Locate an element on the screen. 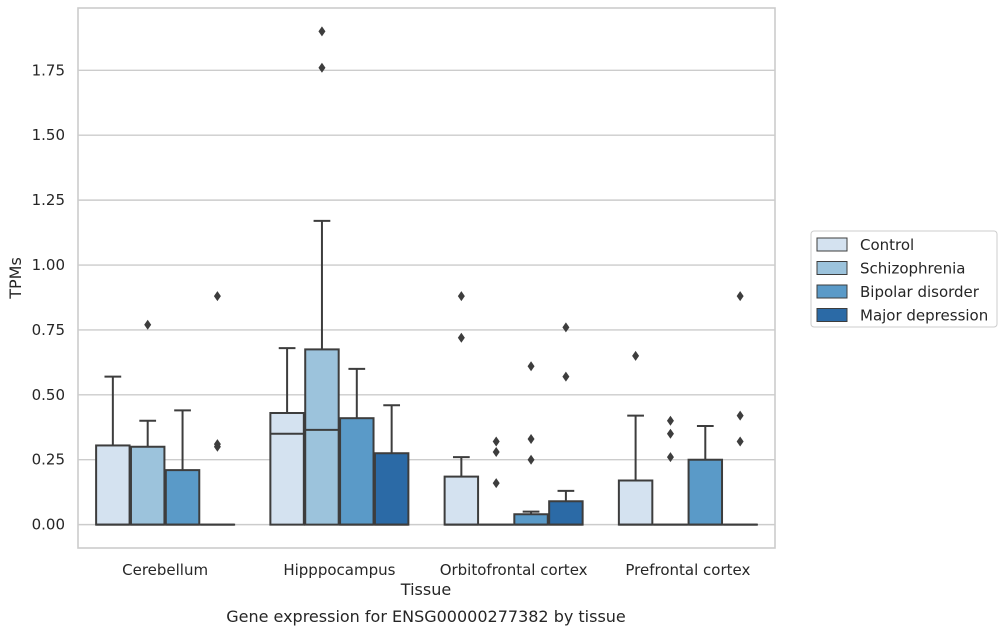 The image size is (1007, 634). x-tick-label: Cerebellum is located at coordinates (165, 570).